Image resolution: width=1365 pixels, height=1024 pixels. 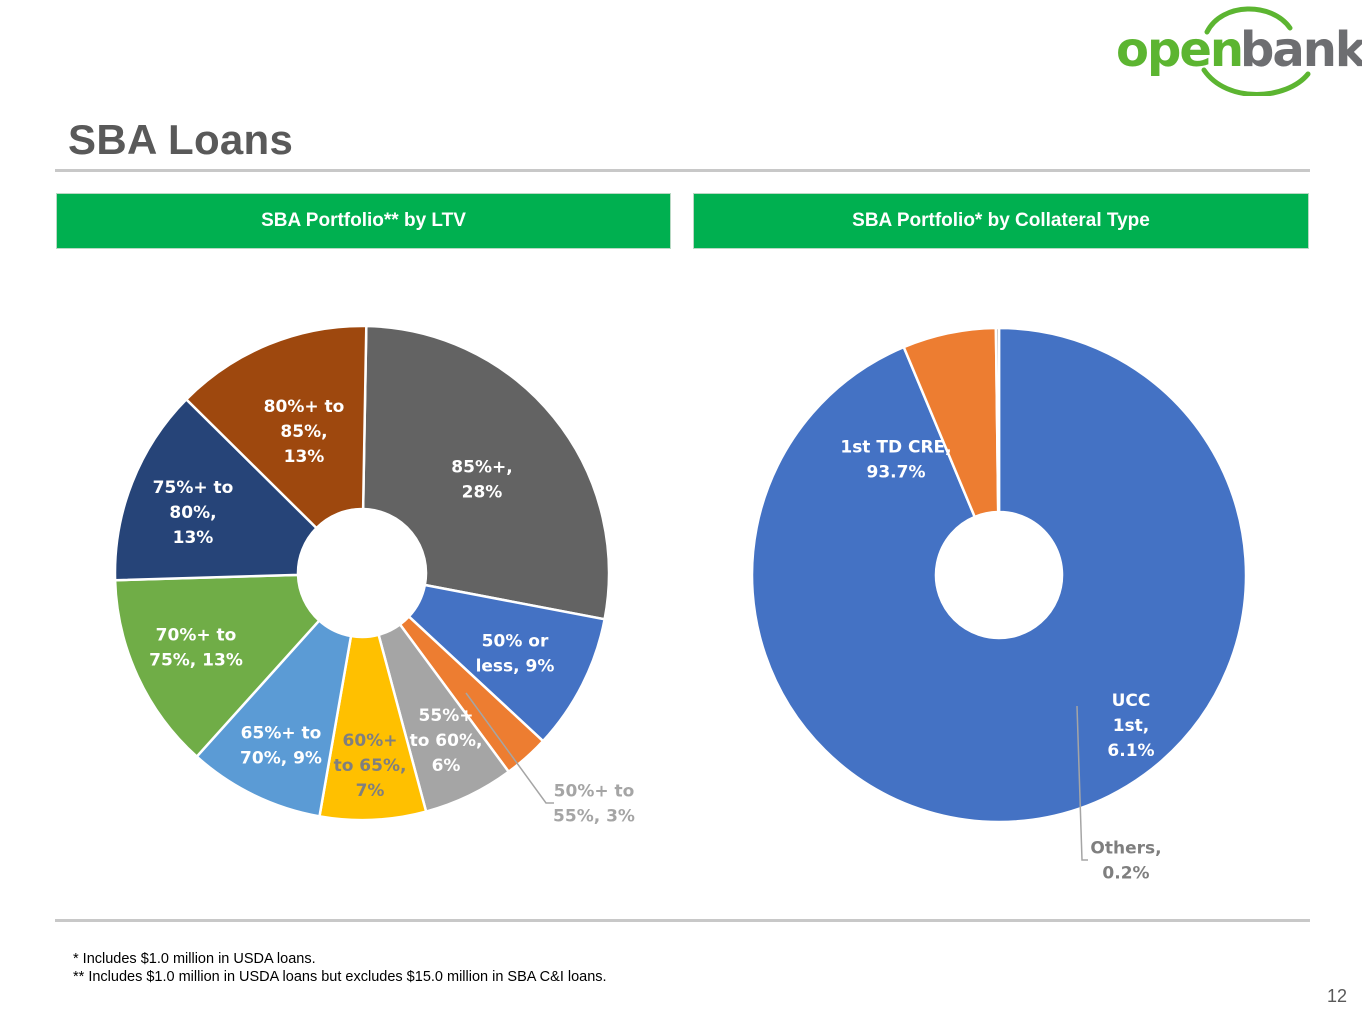 I want to click on label-60-to-65: 60%+ to 65%, 7%, so click(x=370, y=766).